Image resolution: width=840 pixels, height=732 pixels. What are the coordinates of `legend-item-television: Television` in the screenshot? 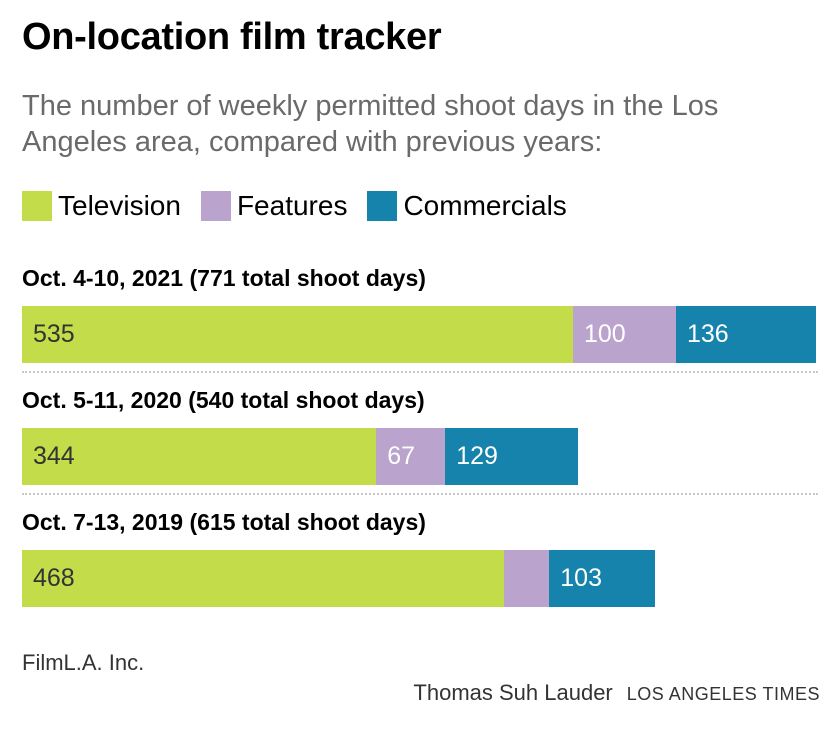 It's located at (101, 206).